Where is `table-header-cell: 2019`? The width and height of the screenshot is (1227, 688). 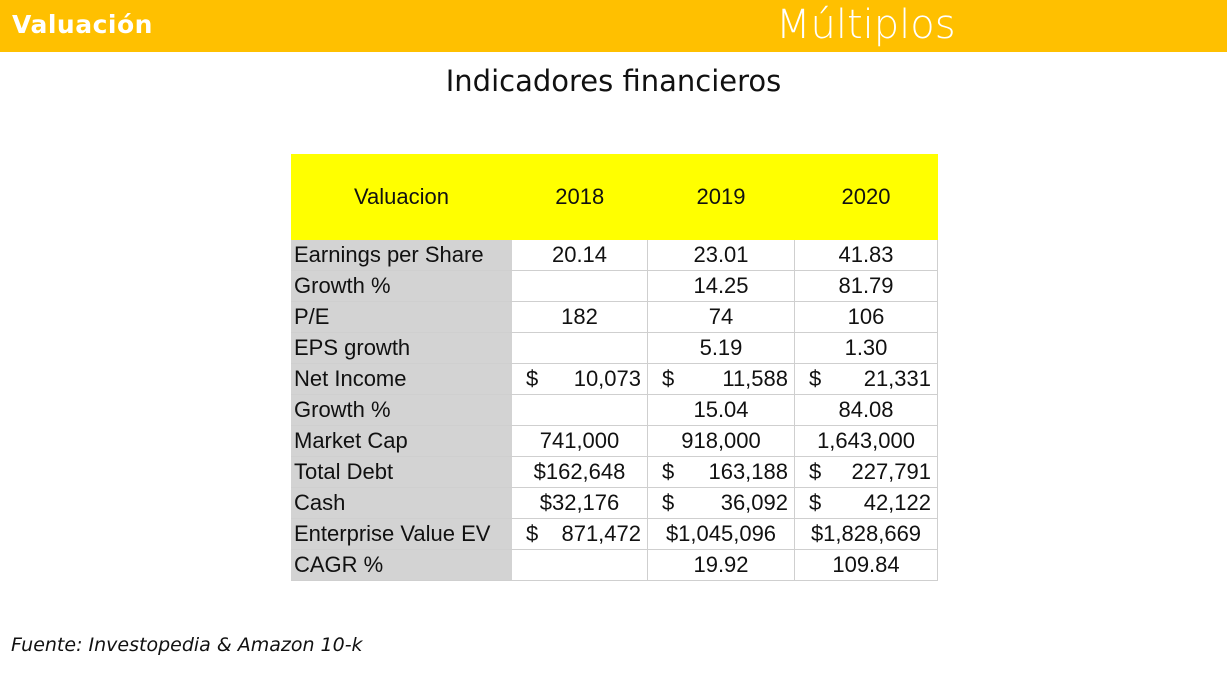 table-header-cell: 2019 is located at coordinates (721, 197).